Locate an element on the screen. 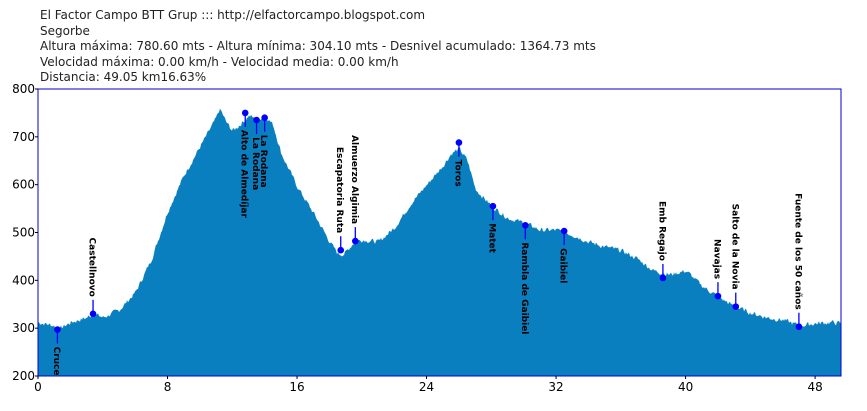 The width and height of the screenshot is (867, 411). waypoint-label: Matet is located at coordinates (491, 238).